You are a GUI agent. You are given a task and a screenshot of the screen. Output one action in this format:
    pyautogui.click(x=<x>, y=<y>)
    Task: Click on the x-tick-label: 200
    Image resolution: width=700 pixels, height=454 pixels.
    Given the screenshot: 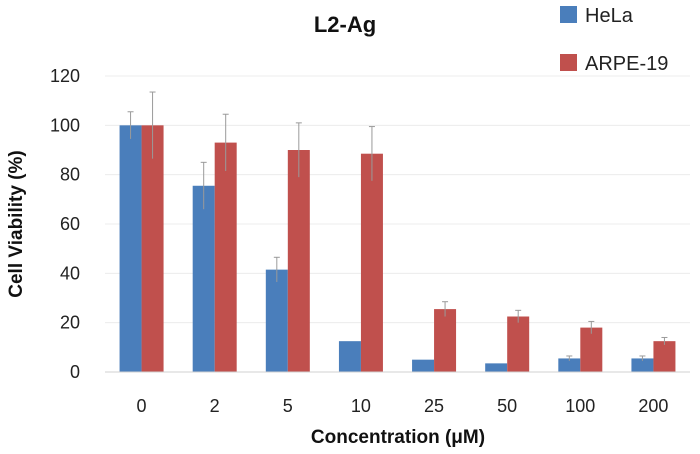 What is the action you would take?
    pyautogui.click(x=653, y=406)
    